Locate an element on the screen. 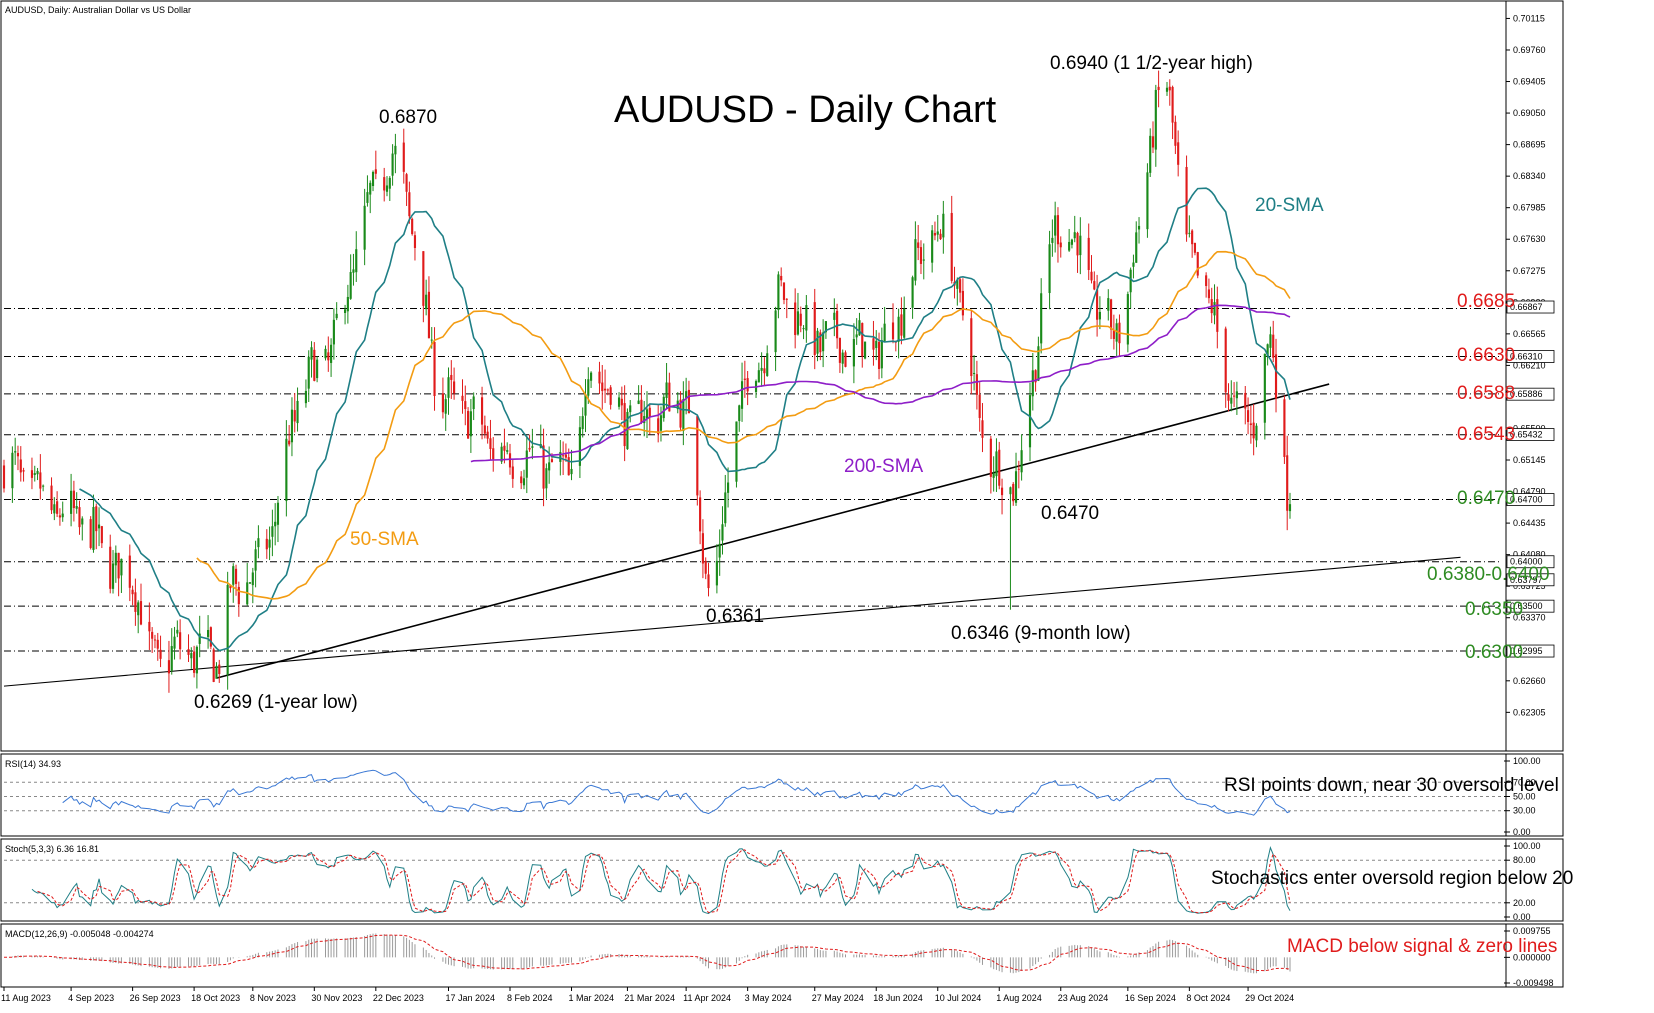 This screenshot has height=1013, width=1654. macd-comment: MACD below signal & zero lines is located at coordinates (1422, 946).